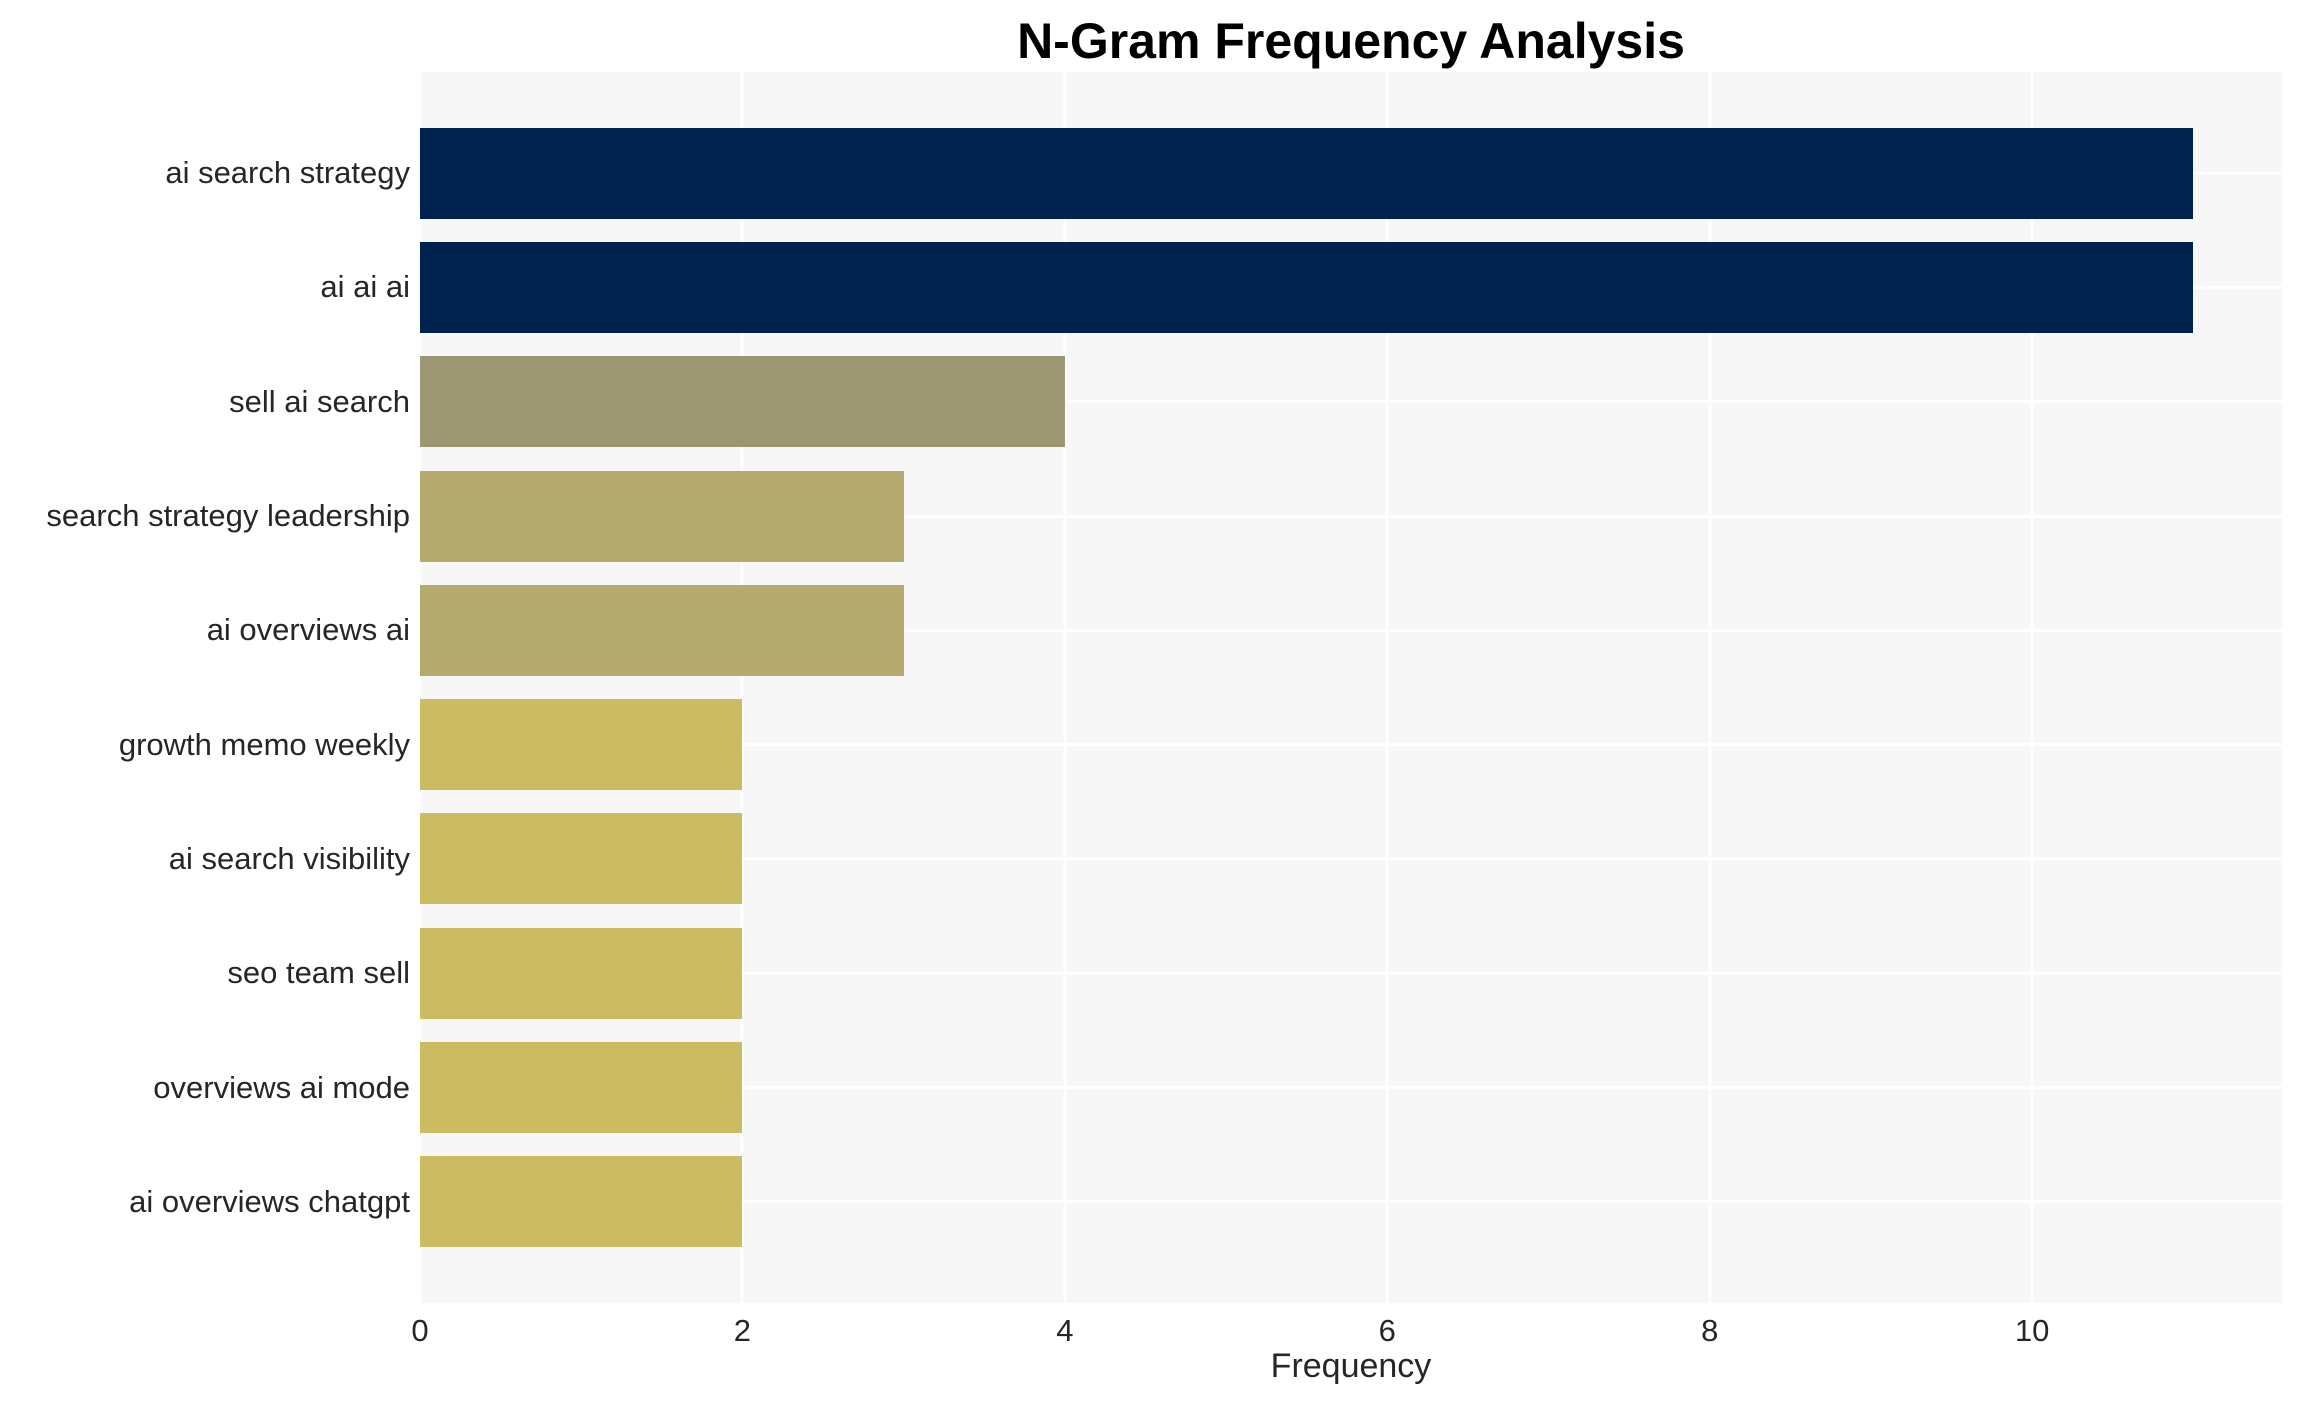 This screenshot has width=2301, height=1402. What do you see at coordinates (365, 287) in the screenshot?
I see `y-tick-label: ai ai ai` at bounding box center [365, 287].